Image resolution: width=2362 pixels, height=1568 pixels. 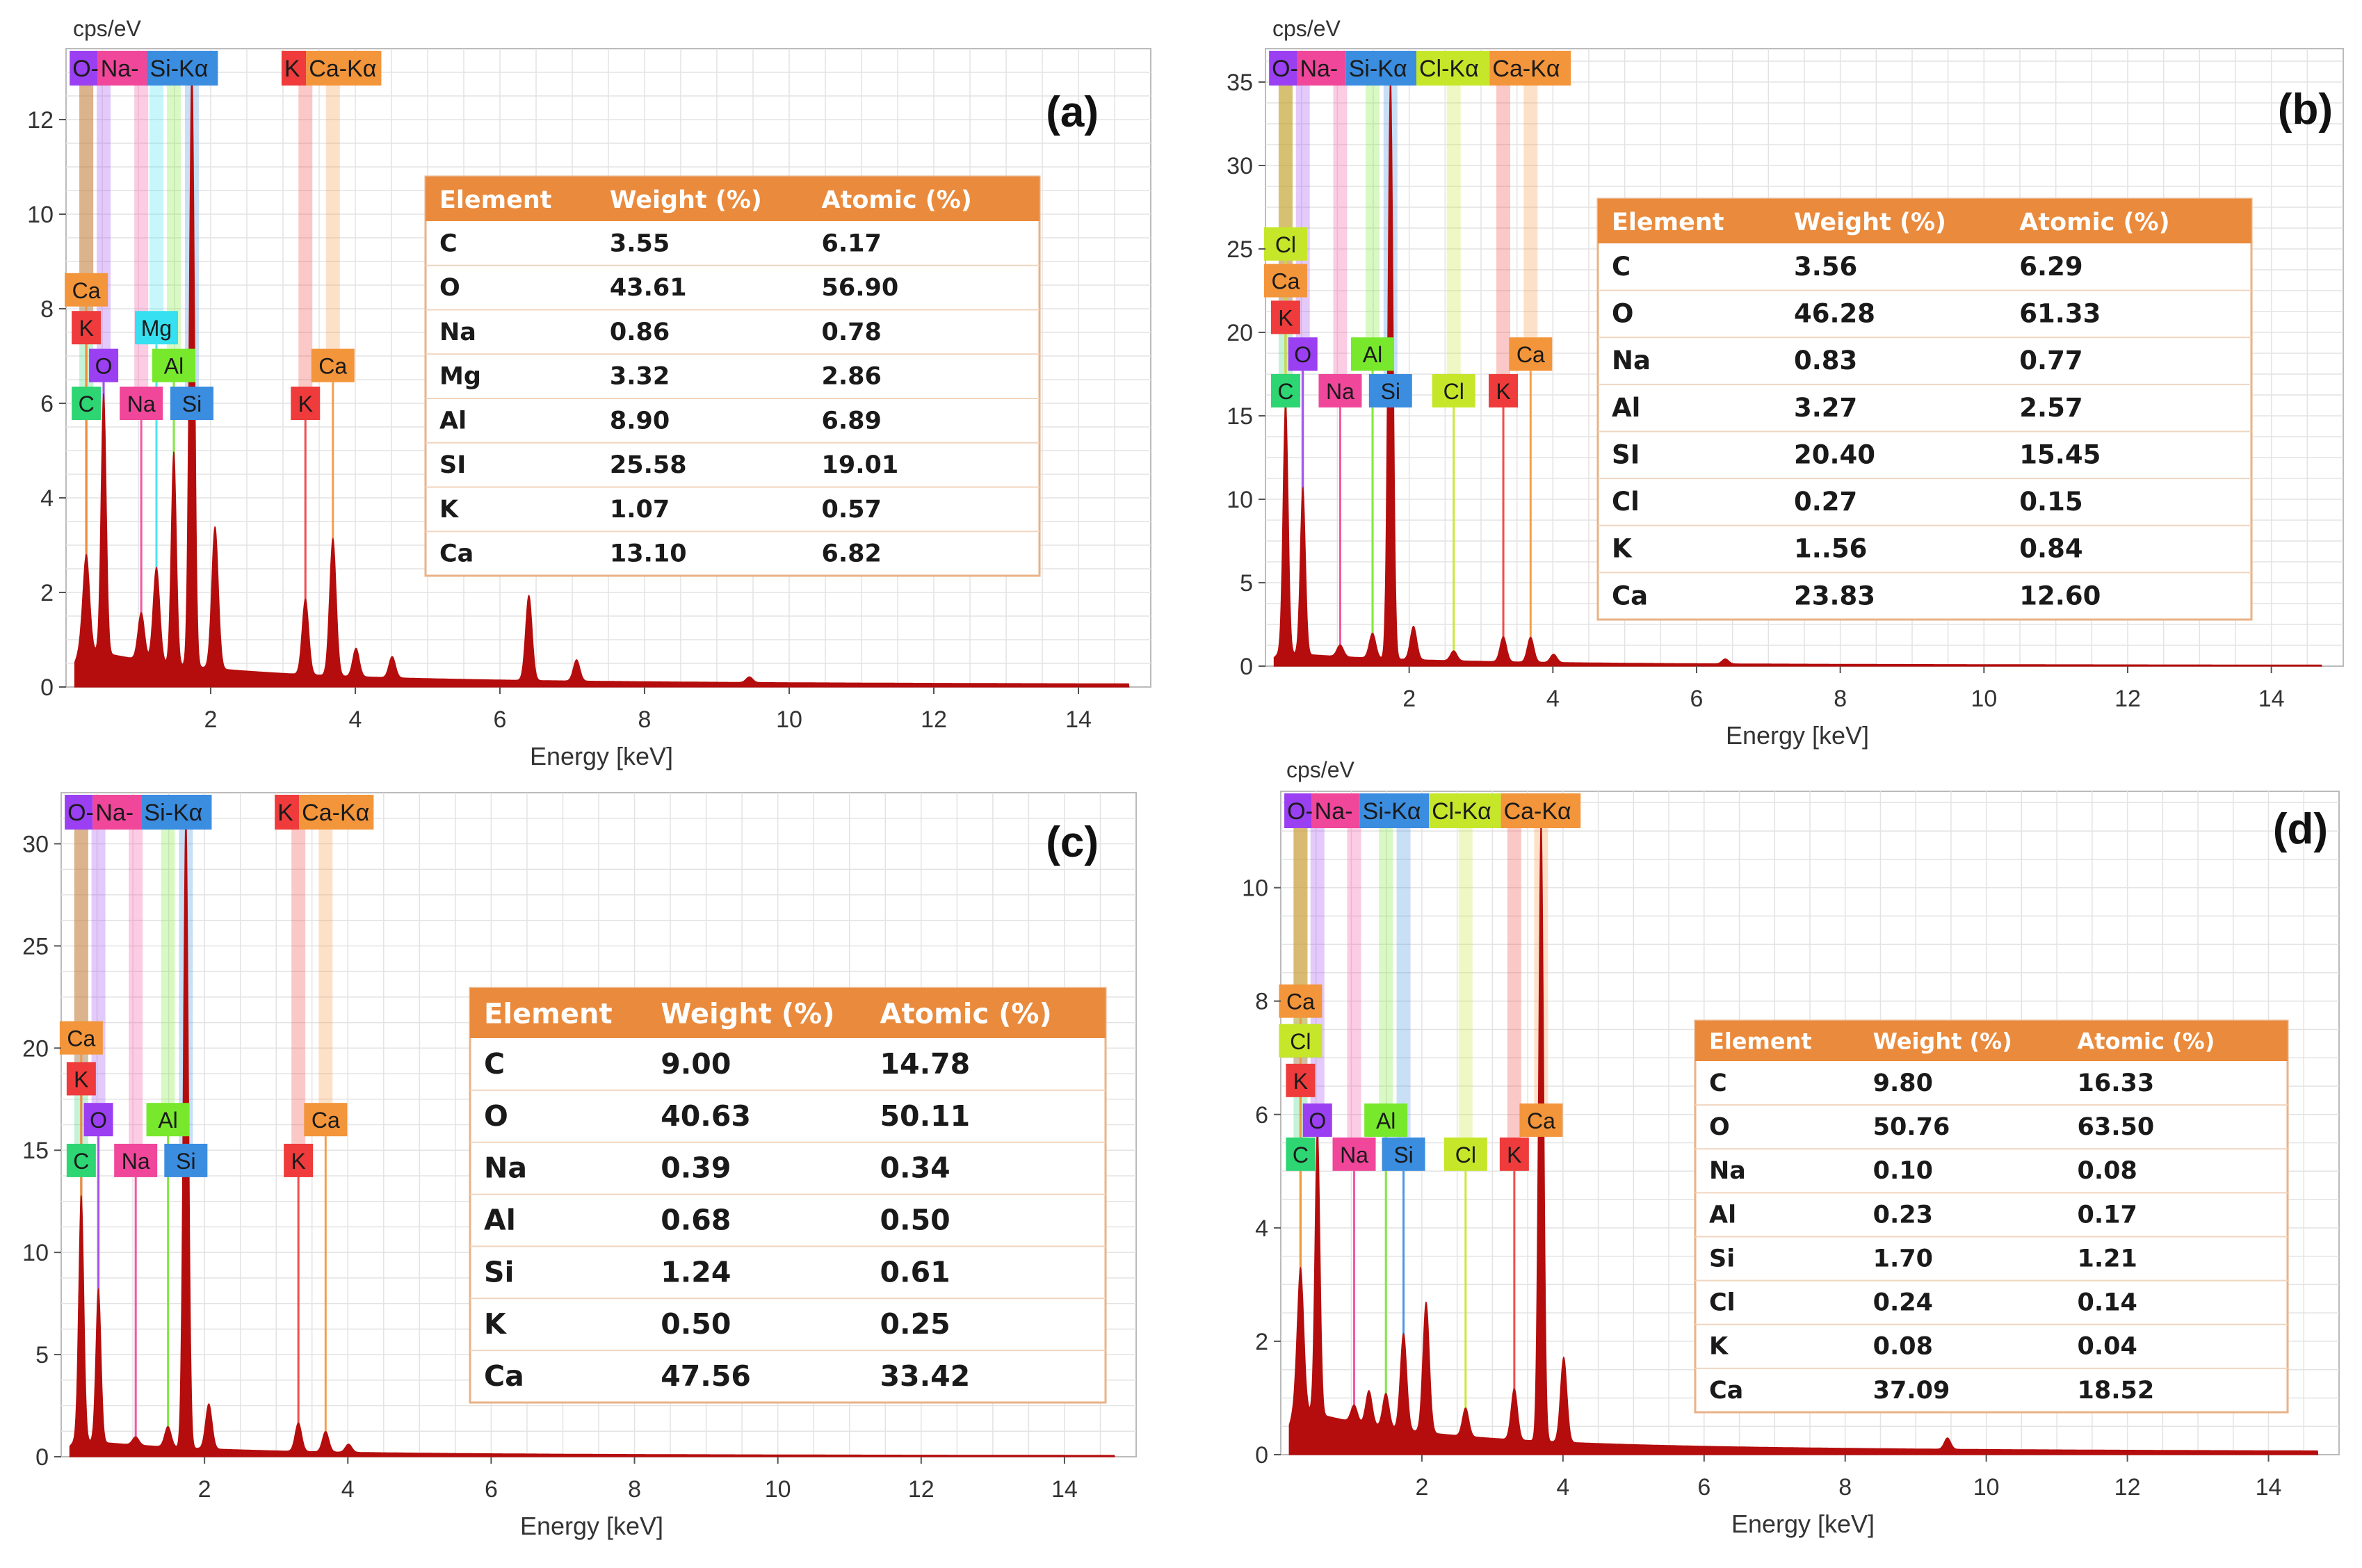 I want to click on table-cell: 15.45, so click(x=2060, y=454).